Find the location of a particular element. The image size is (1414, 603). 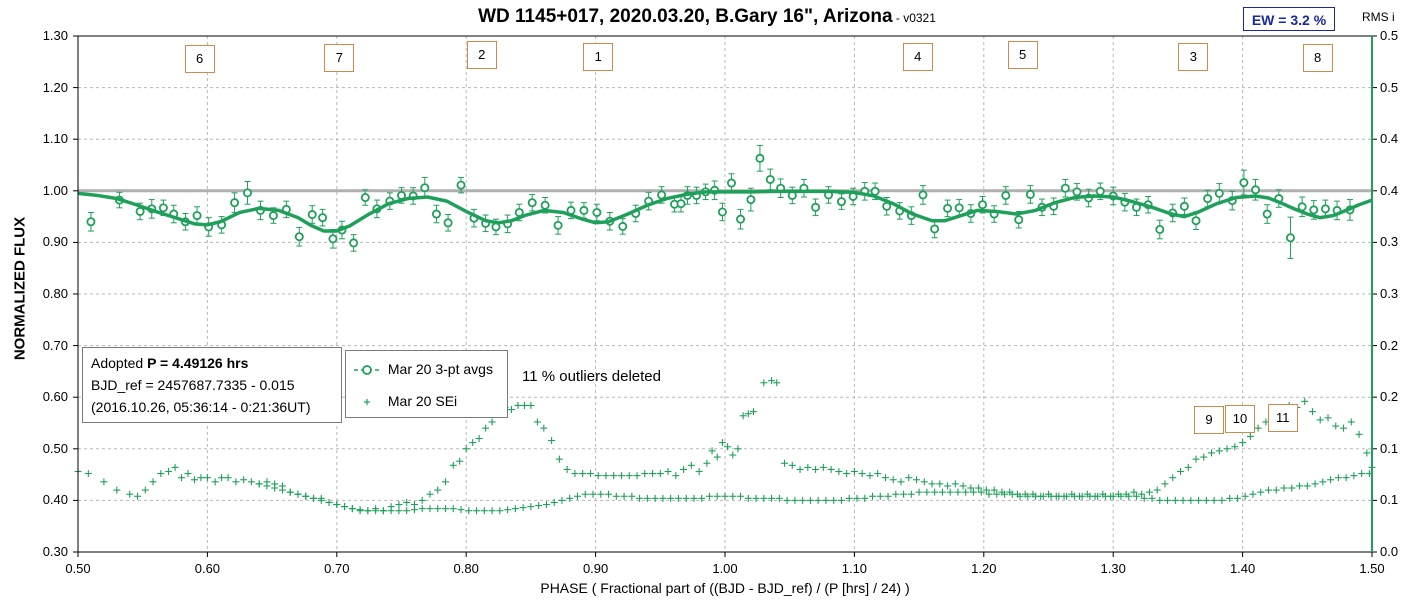

x-tick-label: 0.90 is located at coordinates (595, 568).